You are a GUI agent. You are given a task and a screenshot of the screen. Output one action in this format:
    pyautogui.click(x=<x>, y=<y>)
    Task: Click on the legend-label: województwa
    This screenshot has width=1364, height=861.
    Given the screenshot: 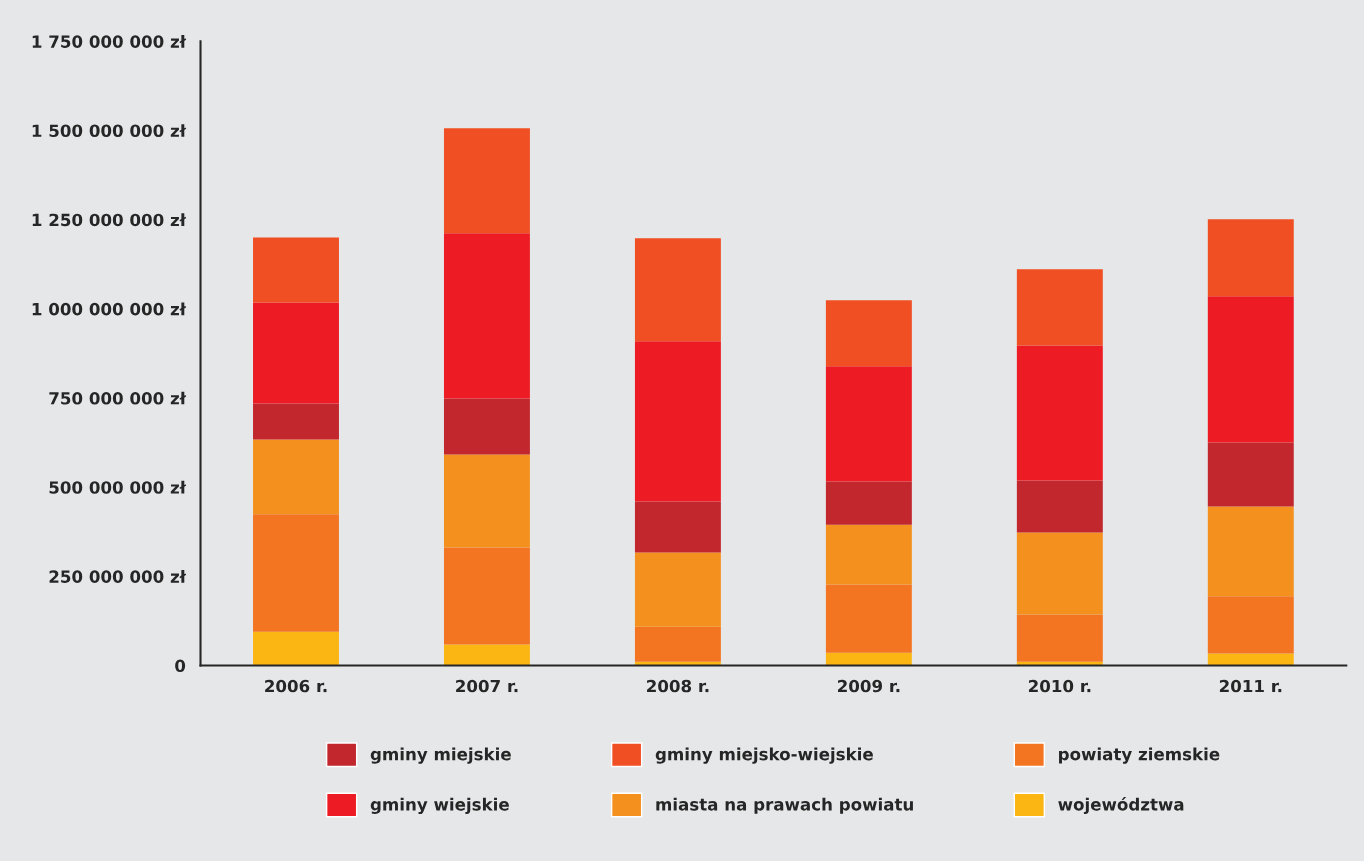 What is the action you would take?
    pyautogui.click(x=1121, y=805)
    